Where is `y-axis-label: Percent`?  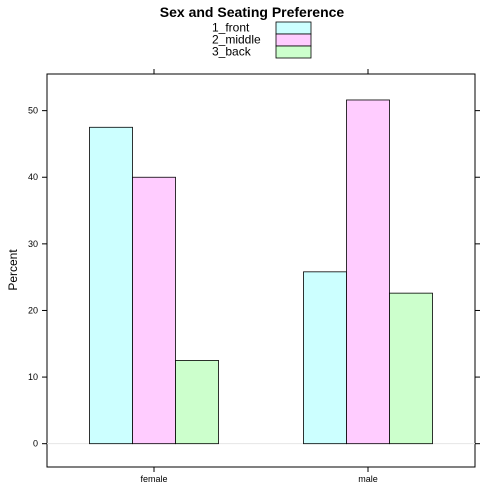 y-axis-label: Percent is located at coordinates (13, 270).